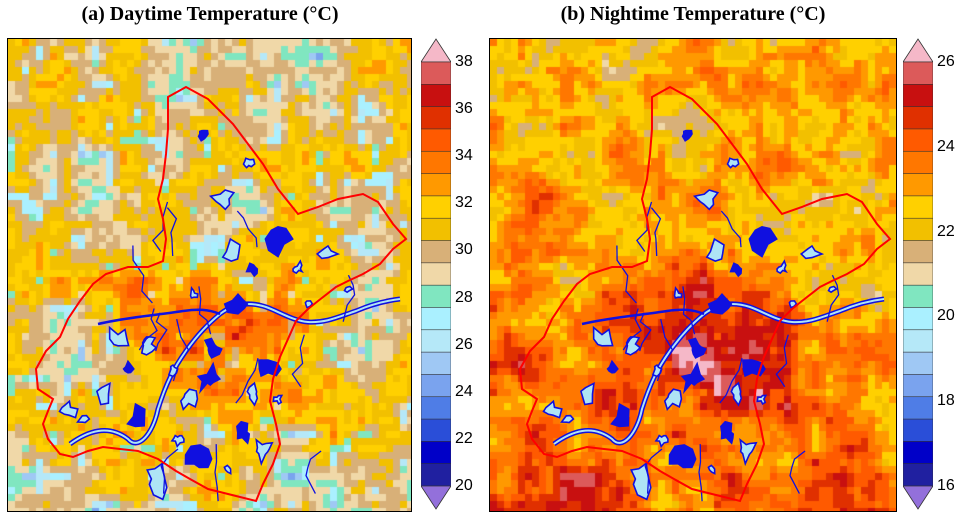 The image size is (960, 523). I want to click on daytime-colorbar-graphic, so click(436, 274).